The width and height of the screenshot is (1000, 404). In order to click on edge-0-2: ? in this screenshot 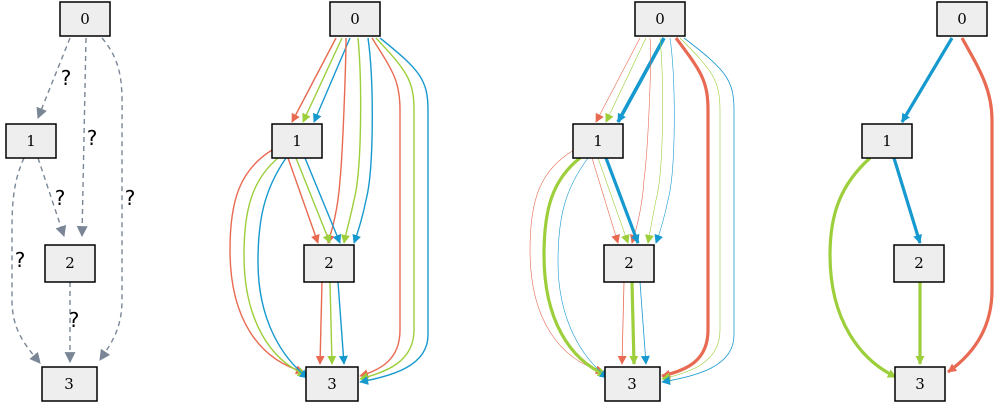, I will do `click(87, 137)`.